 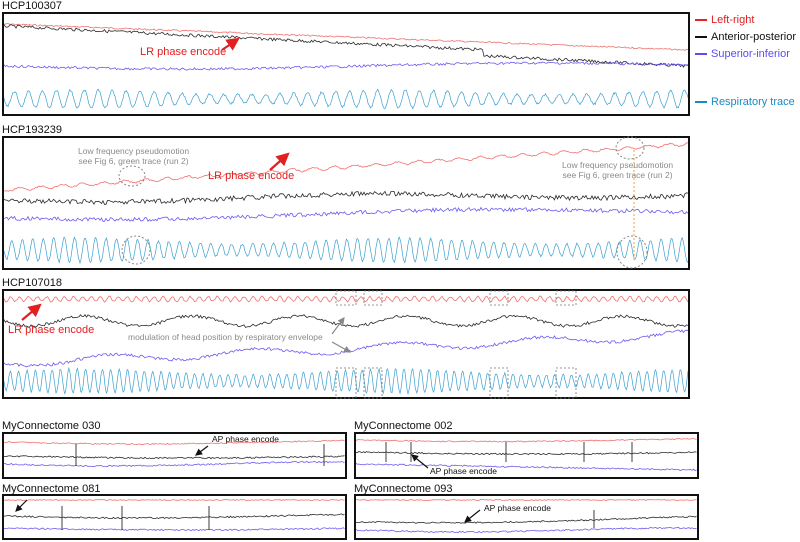 I want to click on legend-item-anterior-posterior: Anterior-posterior, so click(x=745, y=37).